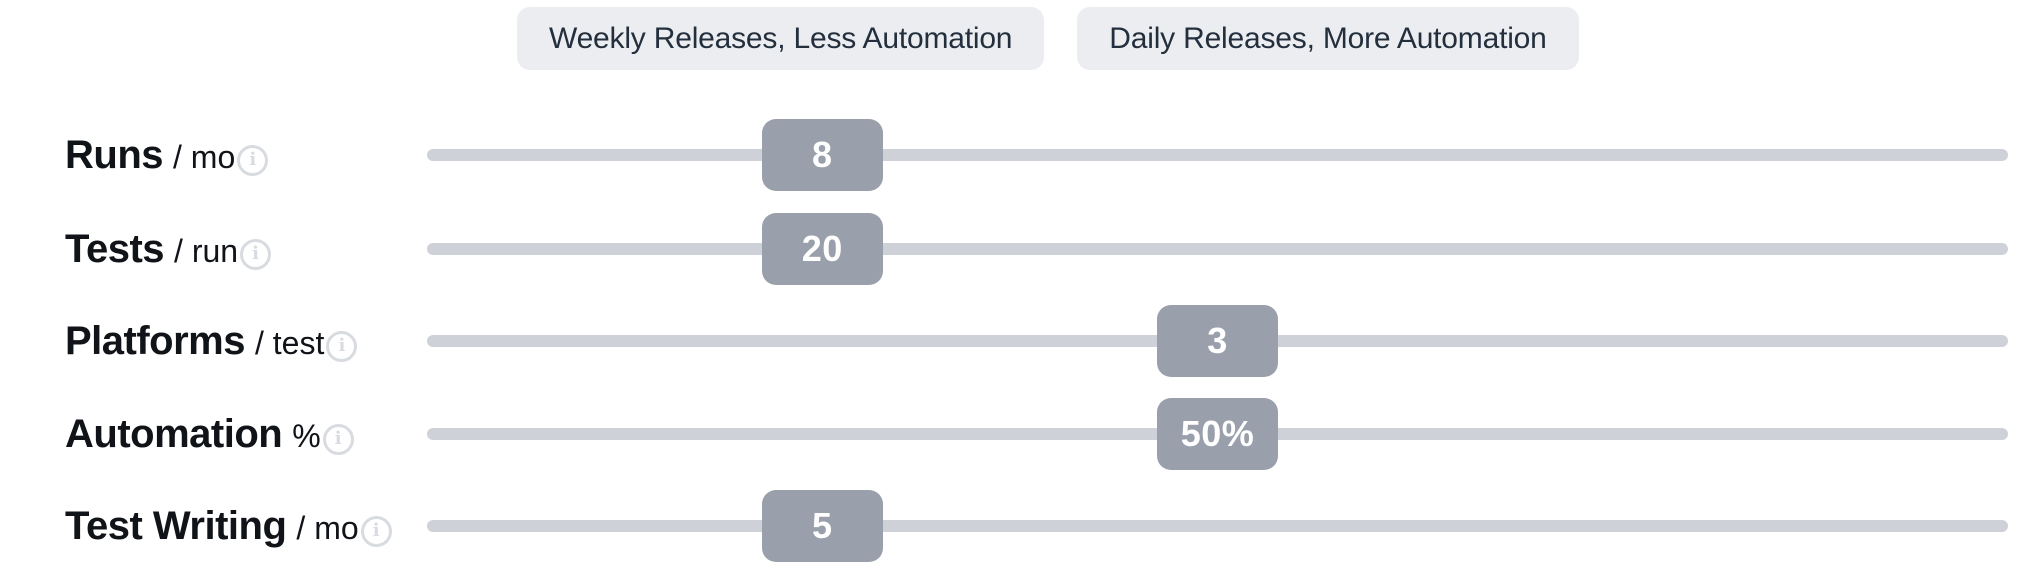  Describe the element at coordinates (1217, 155) in the screenshot. I see `slider-track: 8` at that location.